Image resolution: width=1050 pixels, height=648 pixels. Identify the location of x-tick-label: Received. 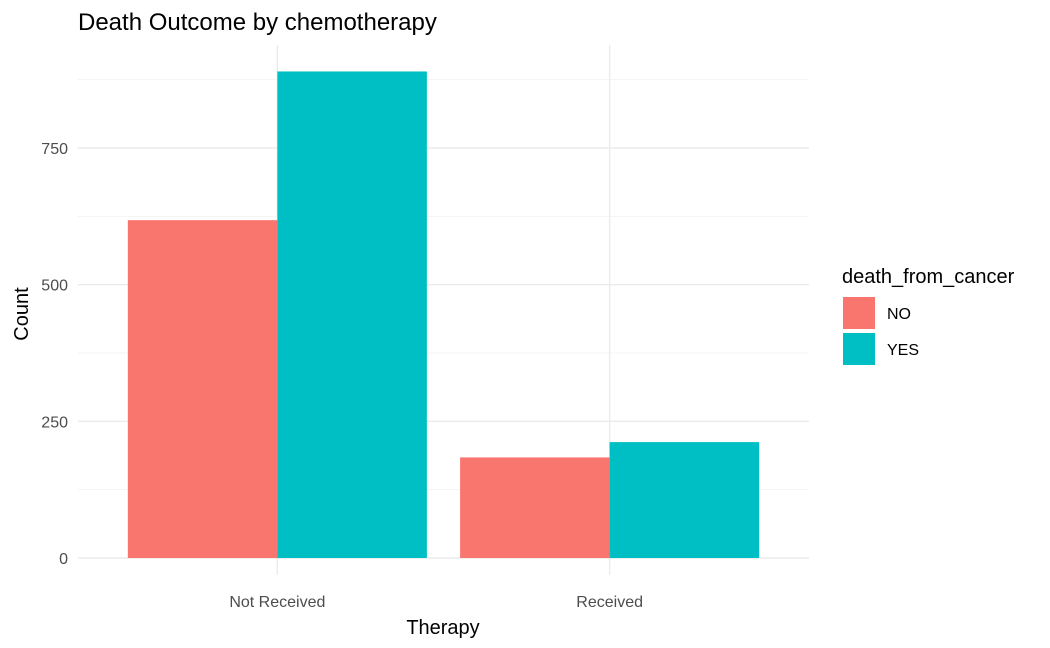
(609, 602).